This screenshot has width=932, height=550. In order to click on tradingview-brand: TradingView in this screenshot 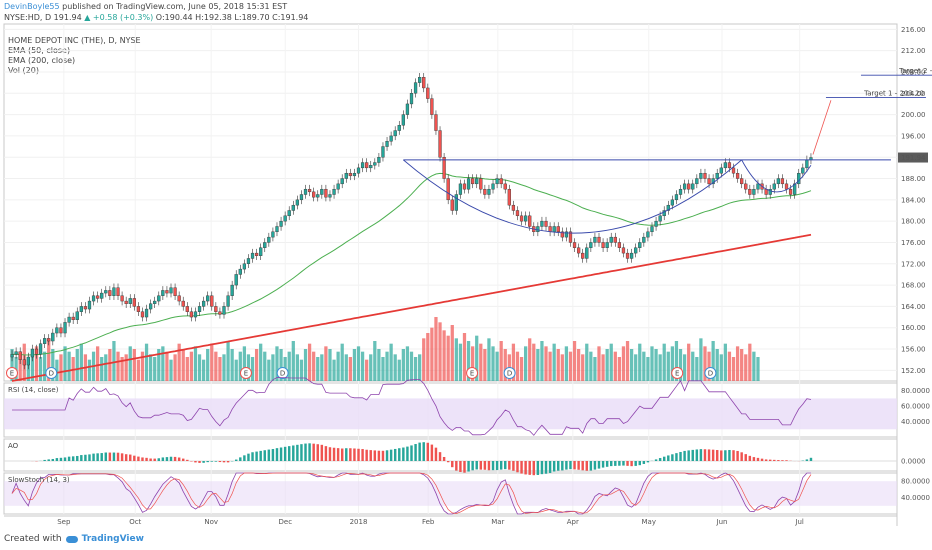, I will do `click(112, 539)`.